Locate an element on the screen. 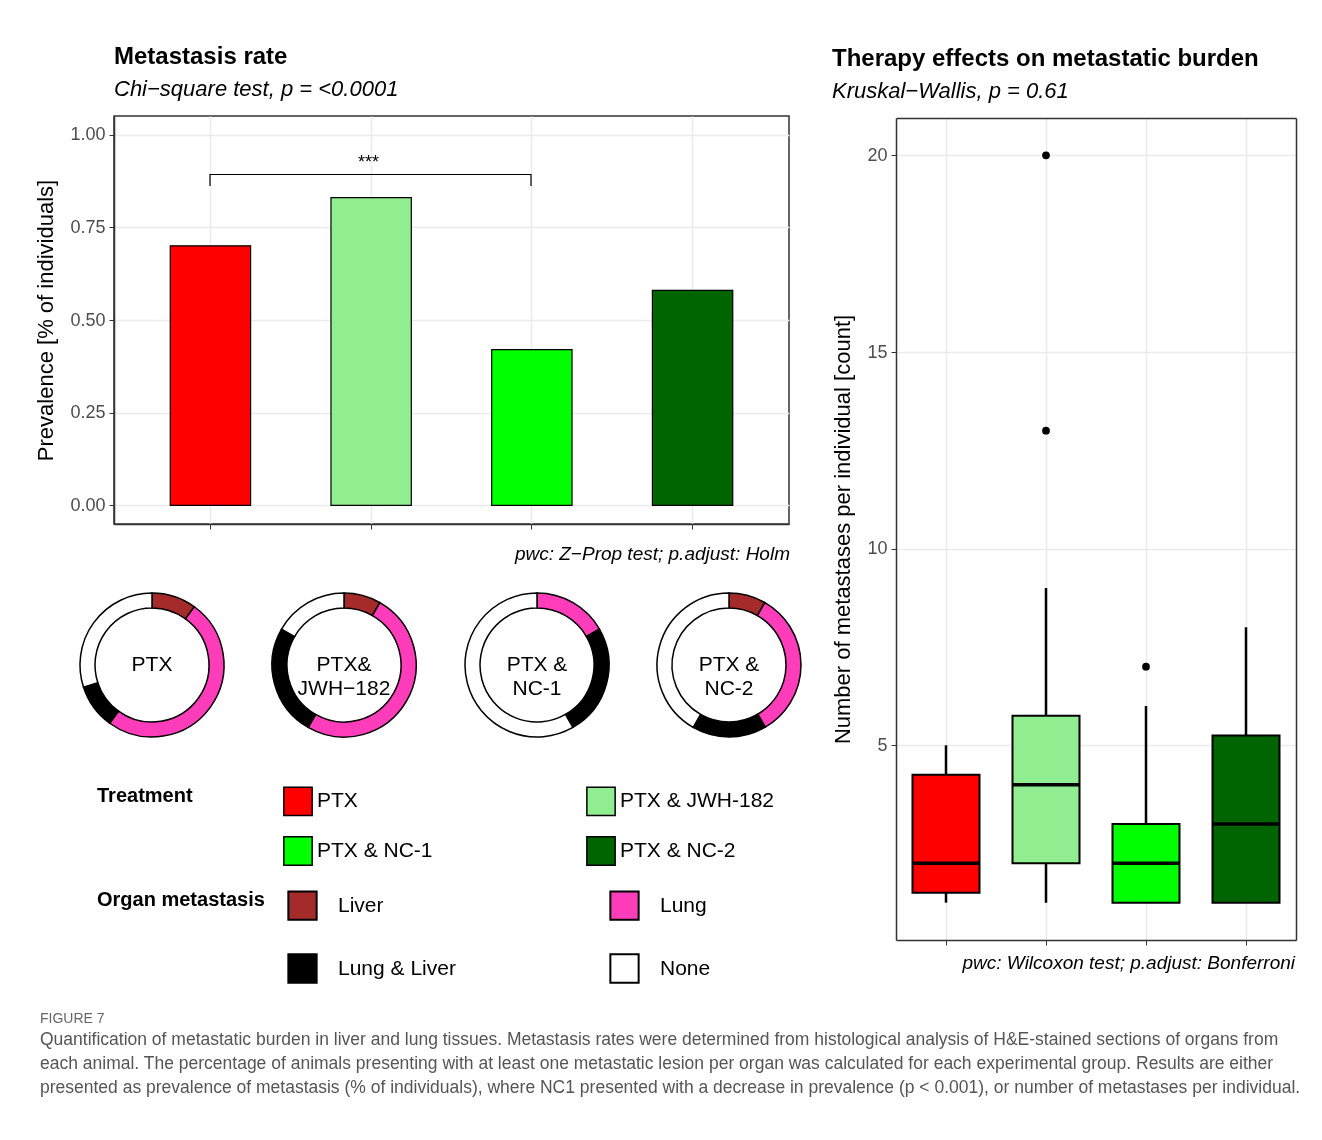 The width and height of the screenshot is (1322, 1140). chart-title: Metastasis rate is located at coordinates (201, 55).